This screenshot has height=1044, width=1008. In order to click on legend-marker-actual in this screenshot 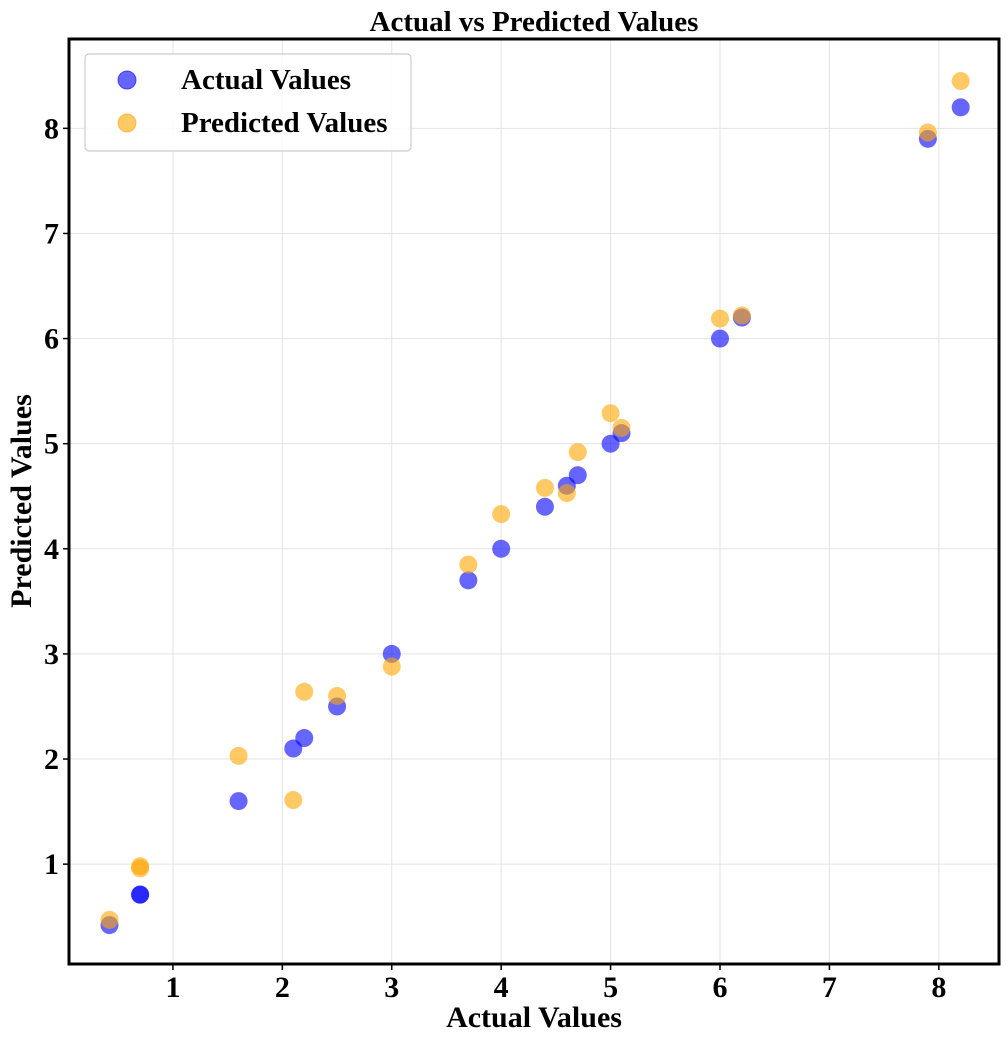, I will do `click(127, 80)`.